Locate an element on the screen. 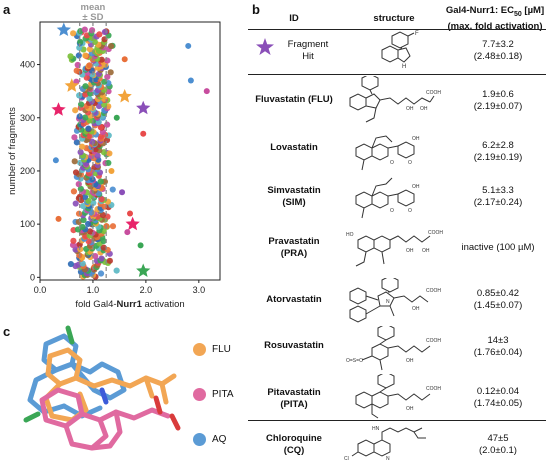 The height and width of the screenshot is (466, 546). row-activity: 1.9±0.6 (2.19±0.07) is located at coordinates (498, 101).